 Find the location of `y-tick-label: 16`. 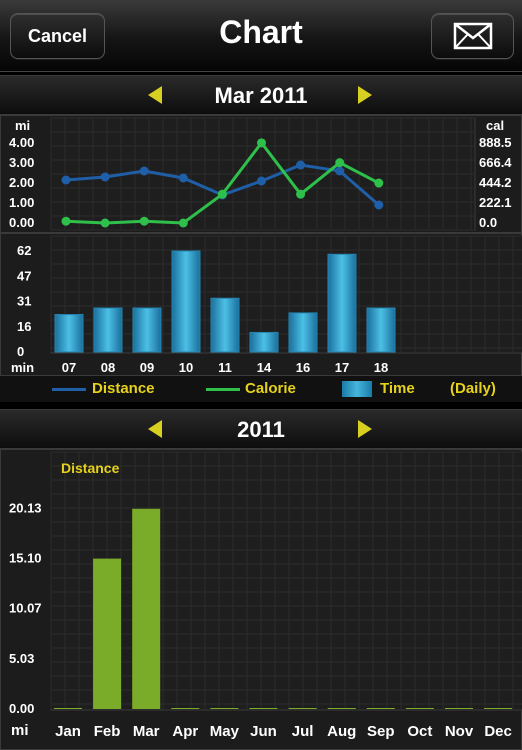

y-tick-label: 16 is located at coordinates (24, 326).